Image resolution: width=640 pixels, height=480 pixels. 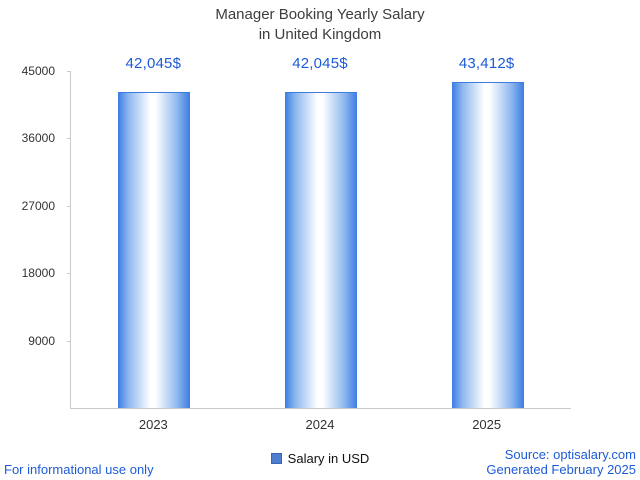 I want to click on y-tick-label: 27000, so click(x=38, y=205).